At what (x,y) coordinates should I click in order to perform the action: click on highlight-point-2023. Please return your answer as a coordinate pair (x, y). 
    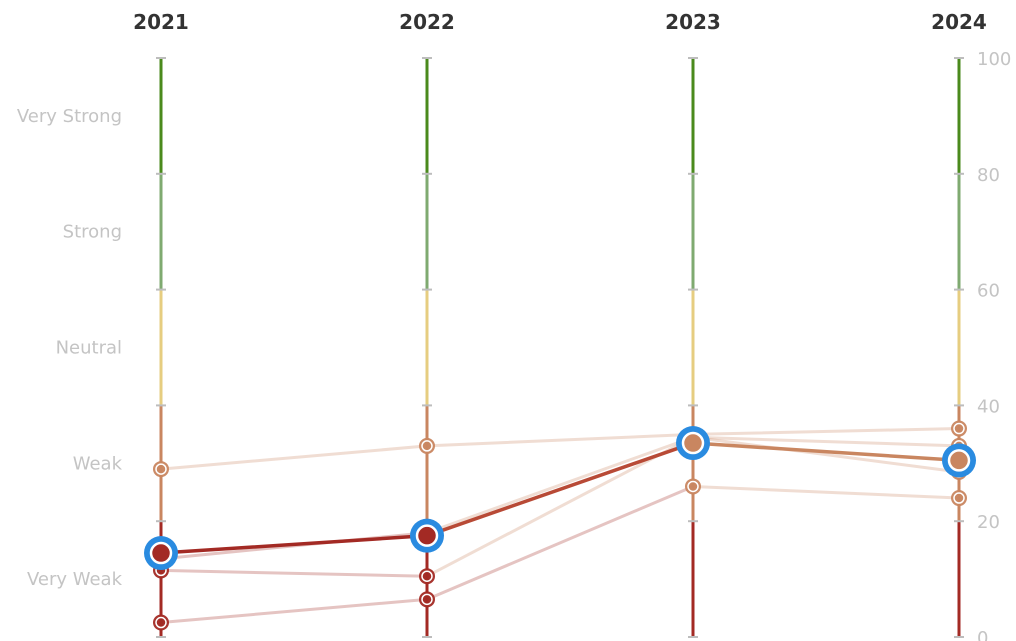
    Looking at the image, I should click on (693, 443).